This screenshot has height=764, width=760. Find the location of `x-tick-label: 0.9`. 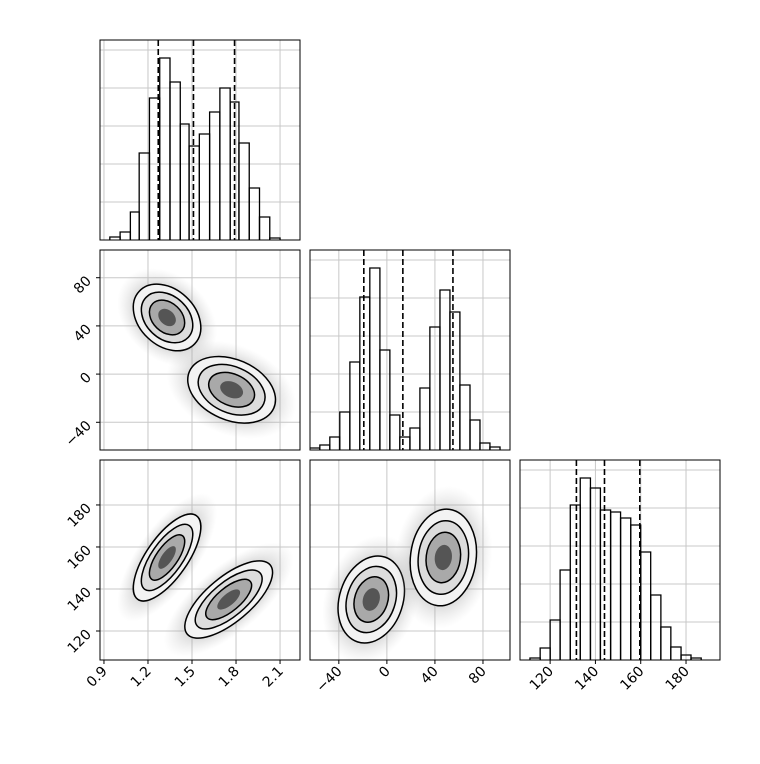

x-tick-label: 0.9 is located at coordinates (97, 677).